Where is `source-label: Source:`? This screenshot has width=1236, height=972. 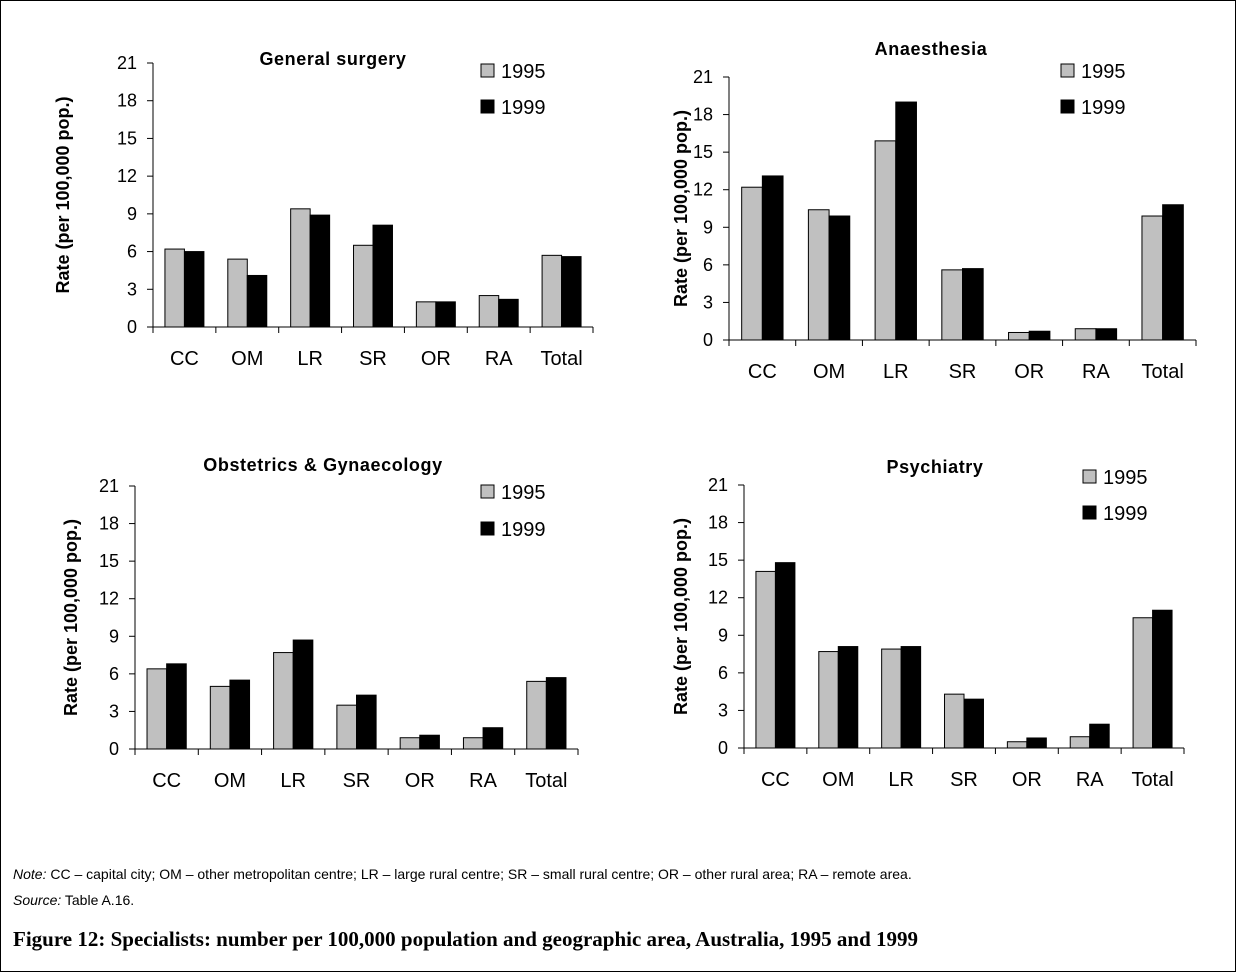
source-label: Source: is located at coordinates (37, 900).